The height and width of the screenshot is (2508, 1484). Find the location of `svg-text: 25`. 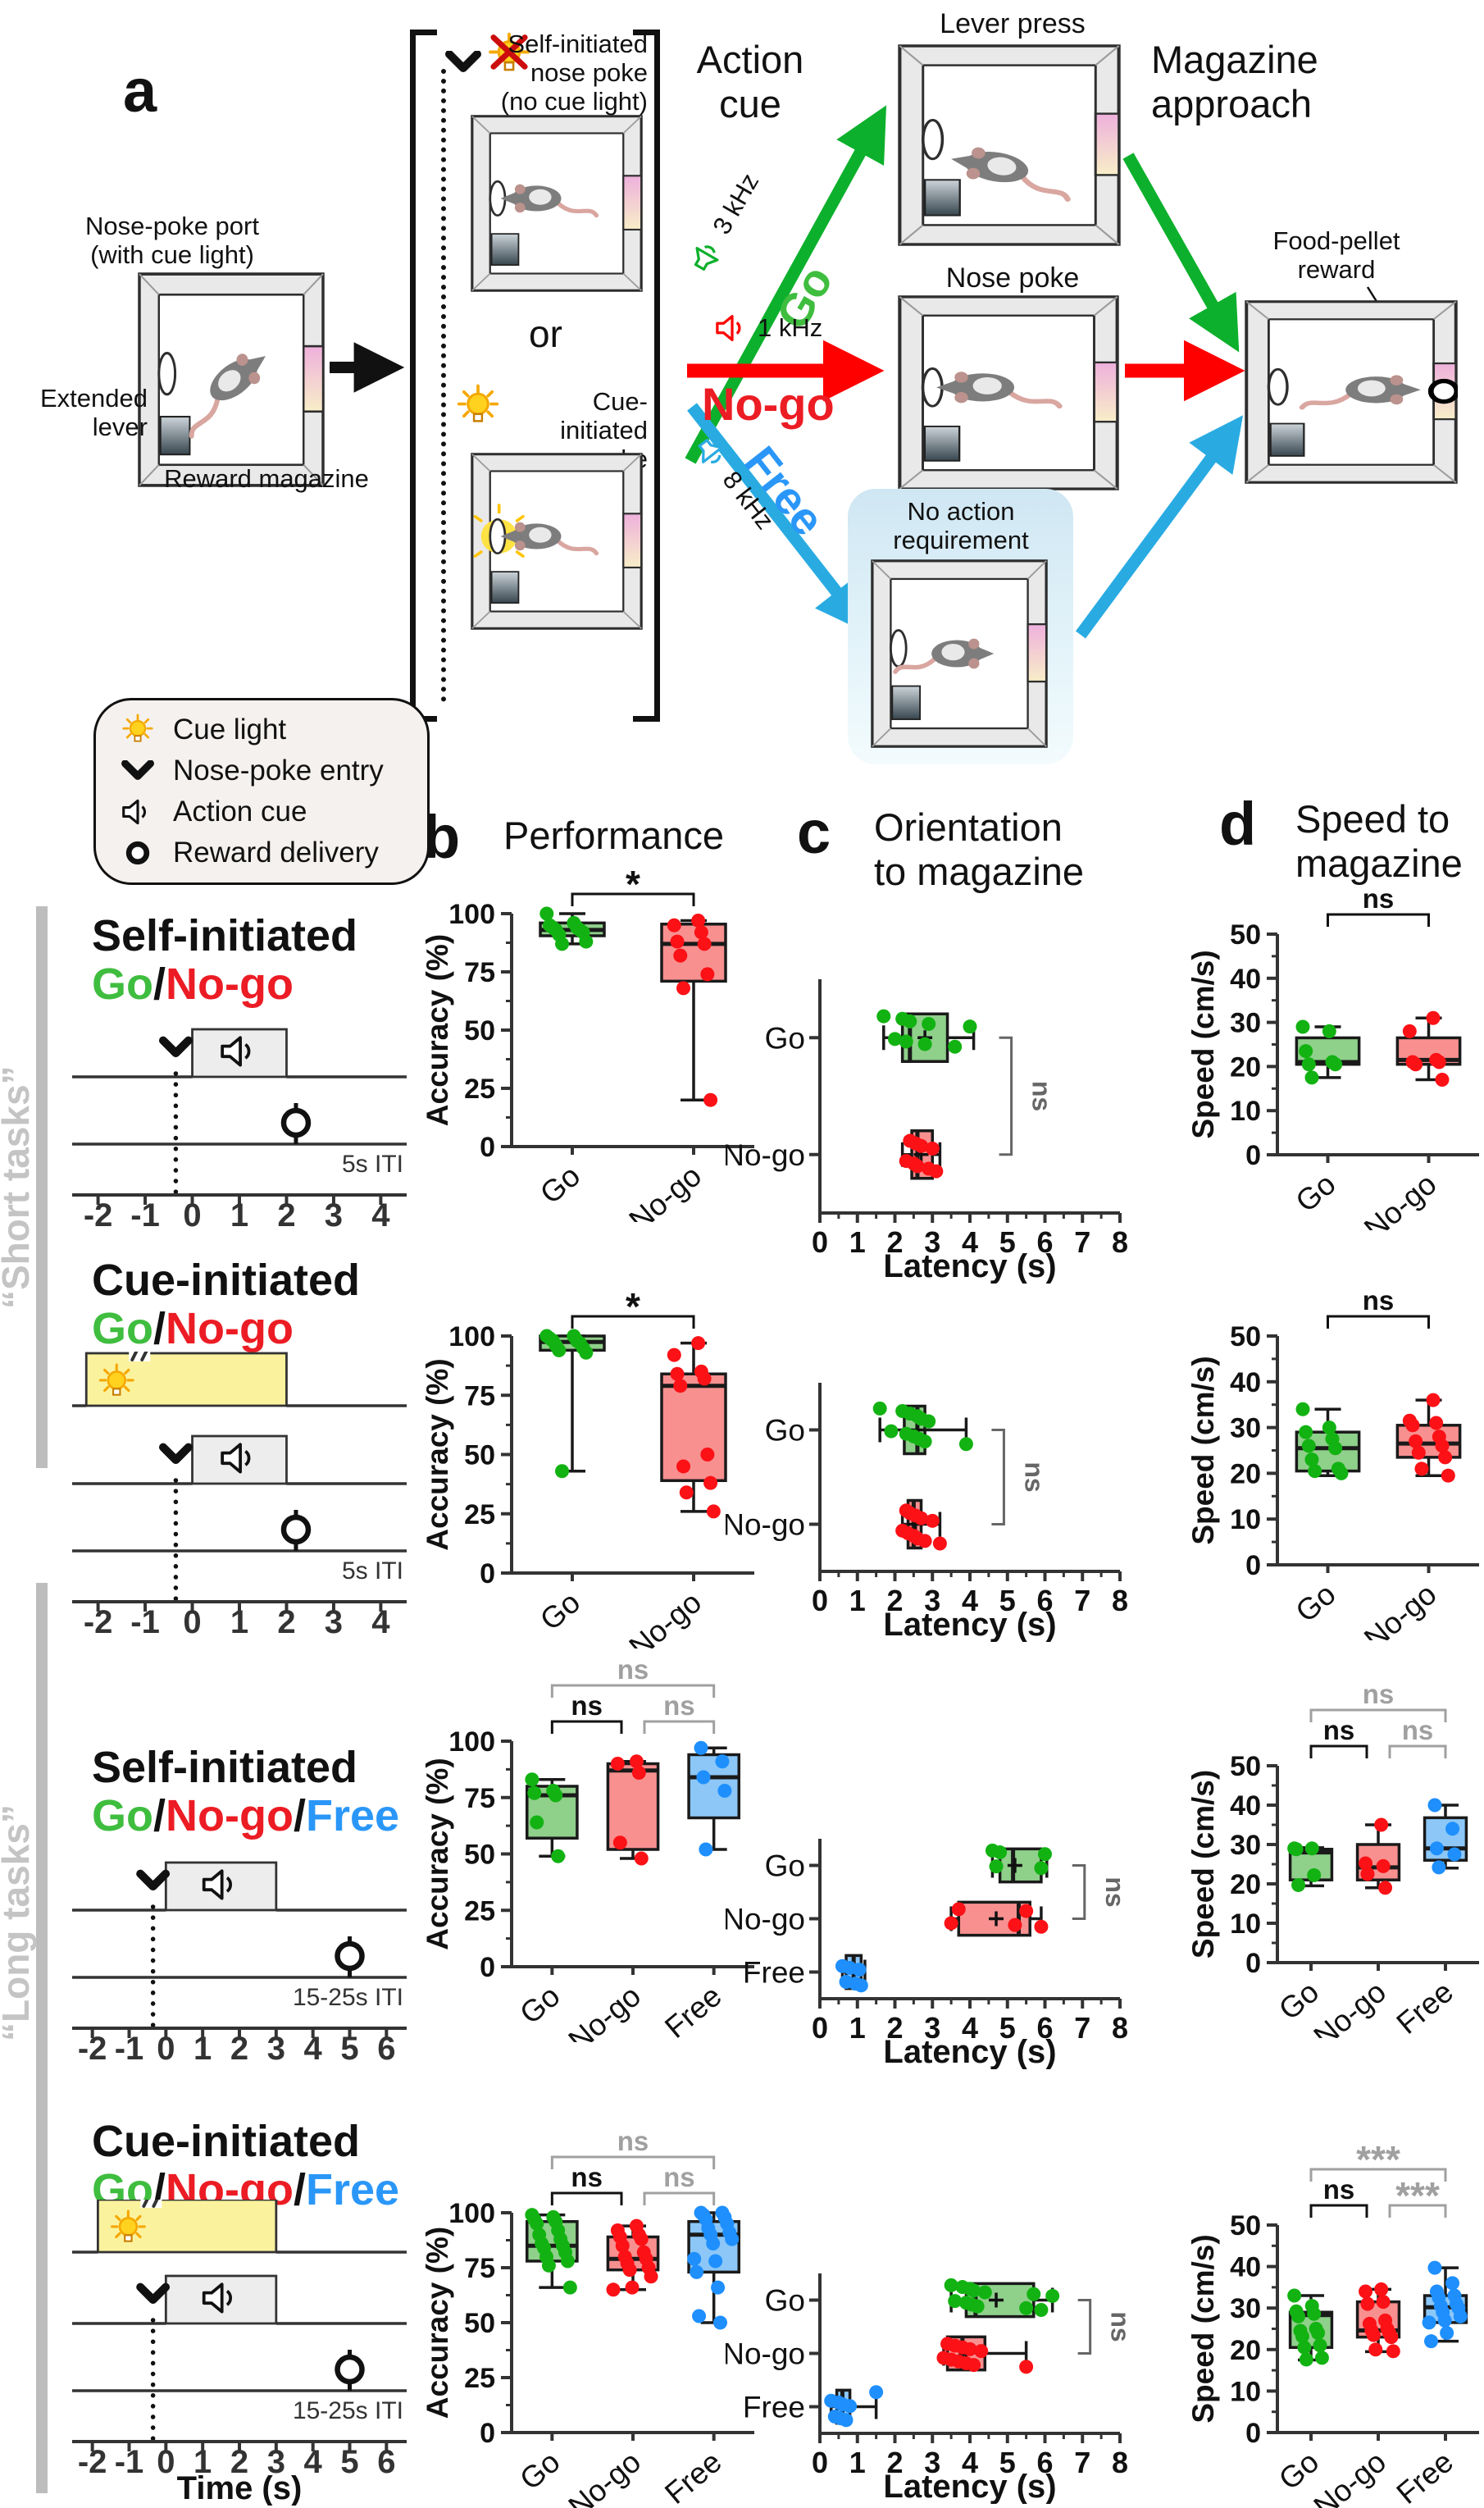

svg-text: 25 is located at coordinates (479, 1911).